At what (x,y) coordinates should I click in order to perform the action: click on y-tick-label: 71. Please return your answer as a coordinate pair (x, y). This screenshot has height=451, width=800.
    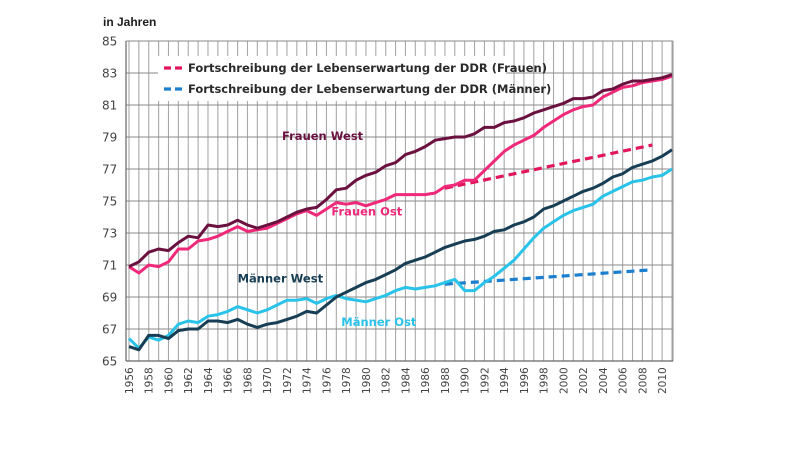
    Looking at the image, I should click on (109, 266).